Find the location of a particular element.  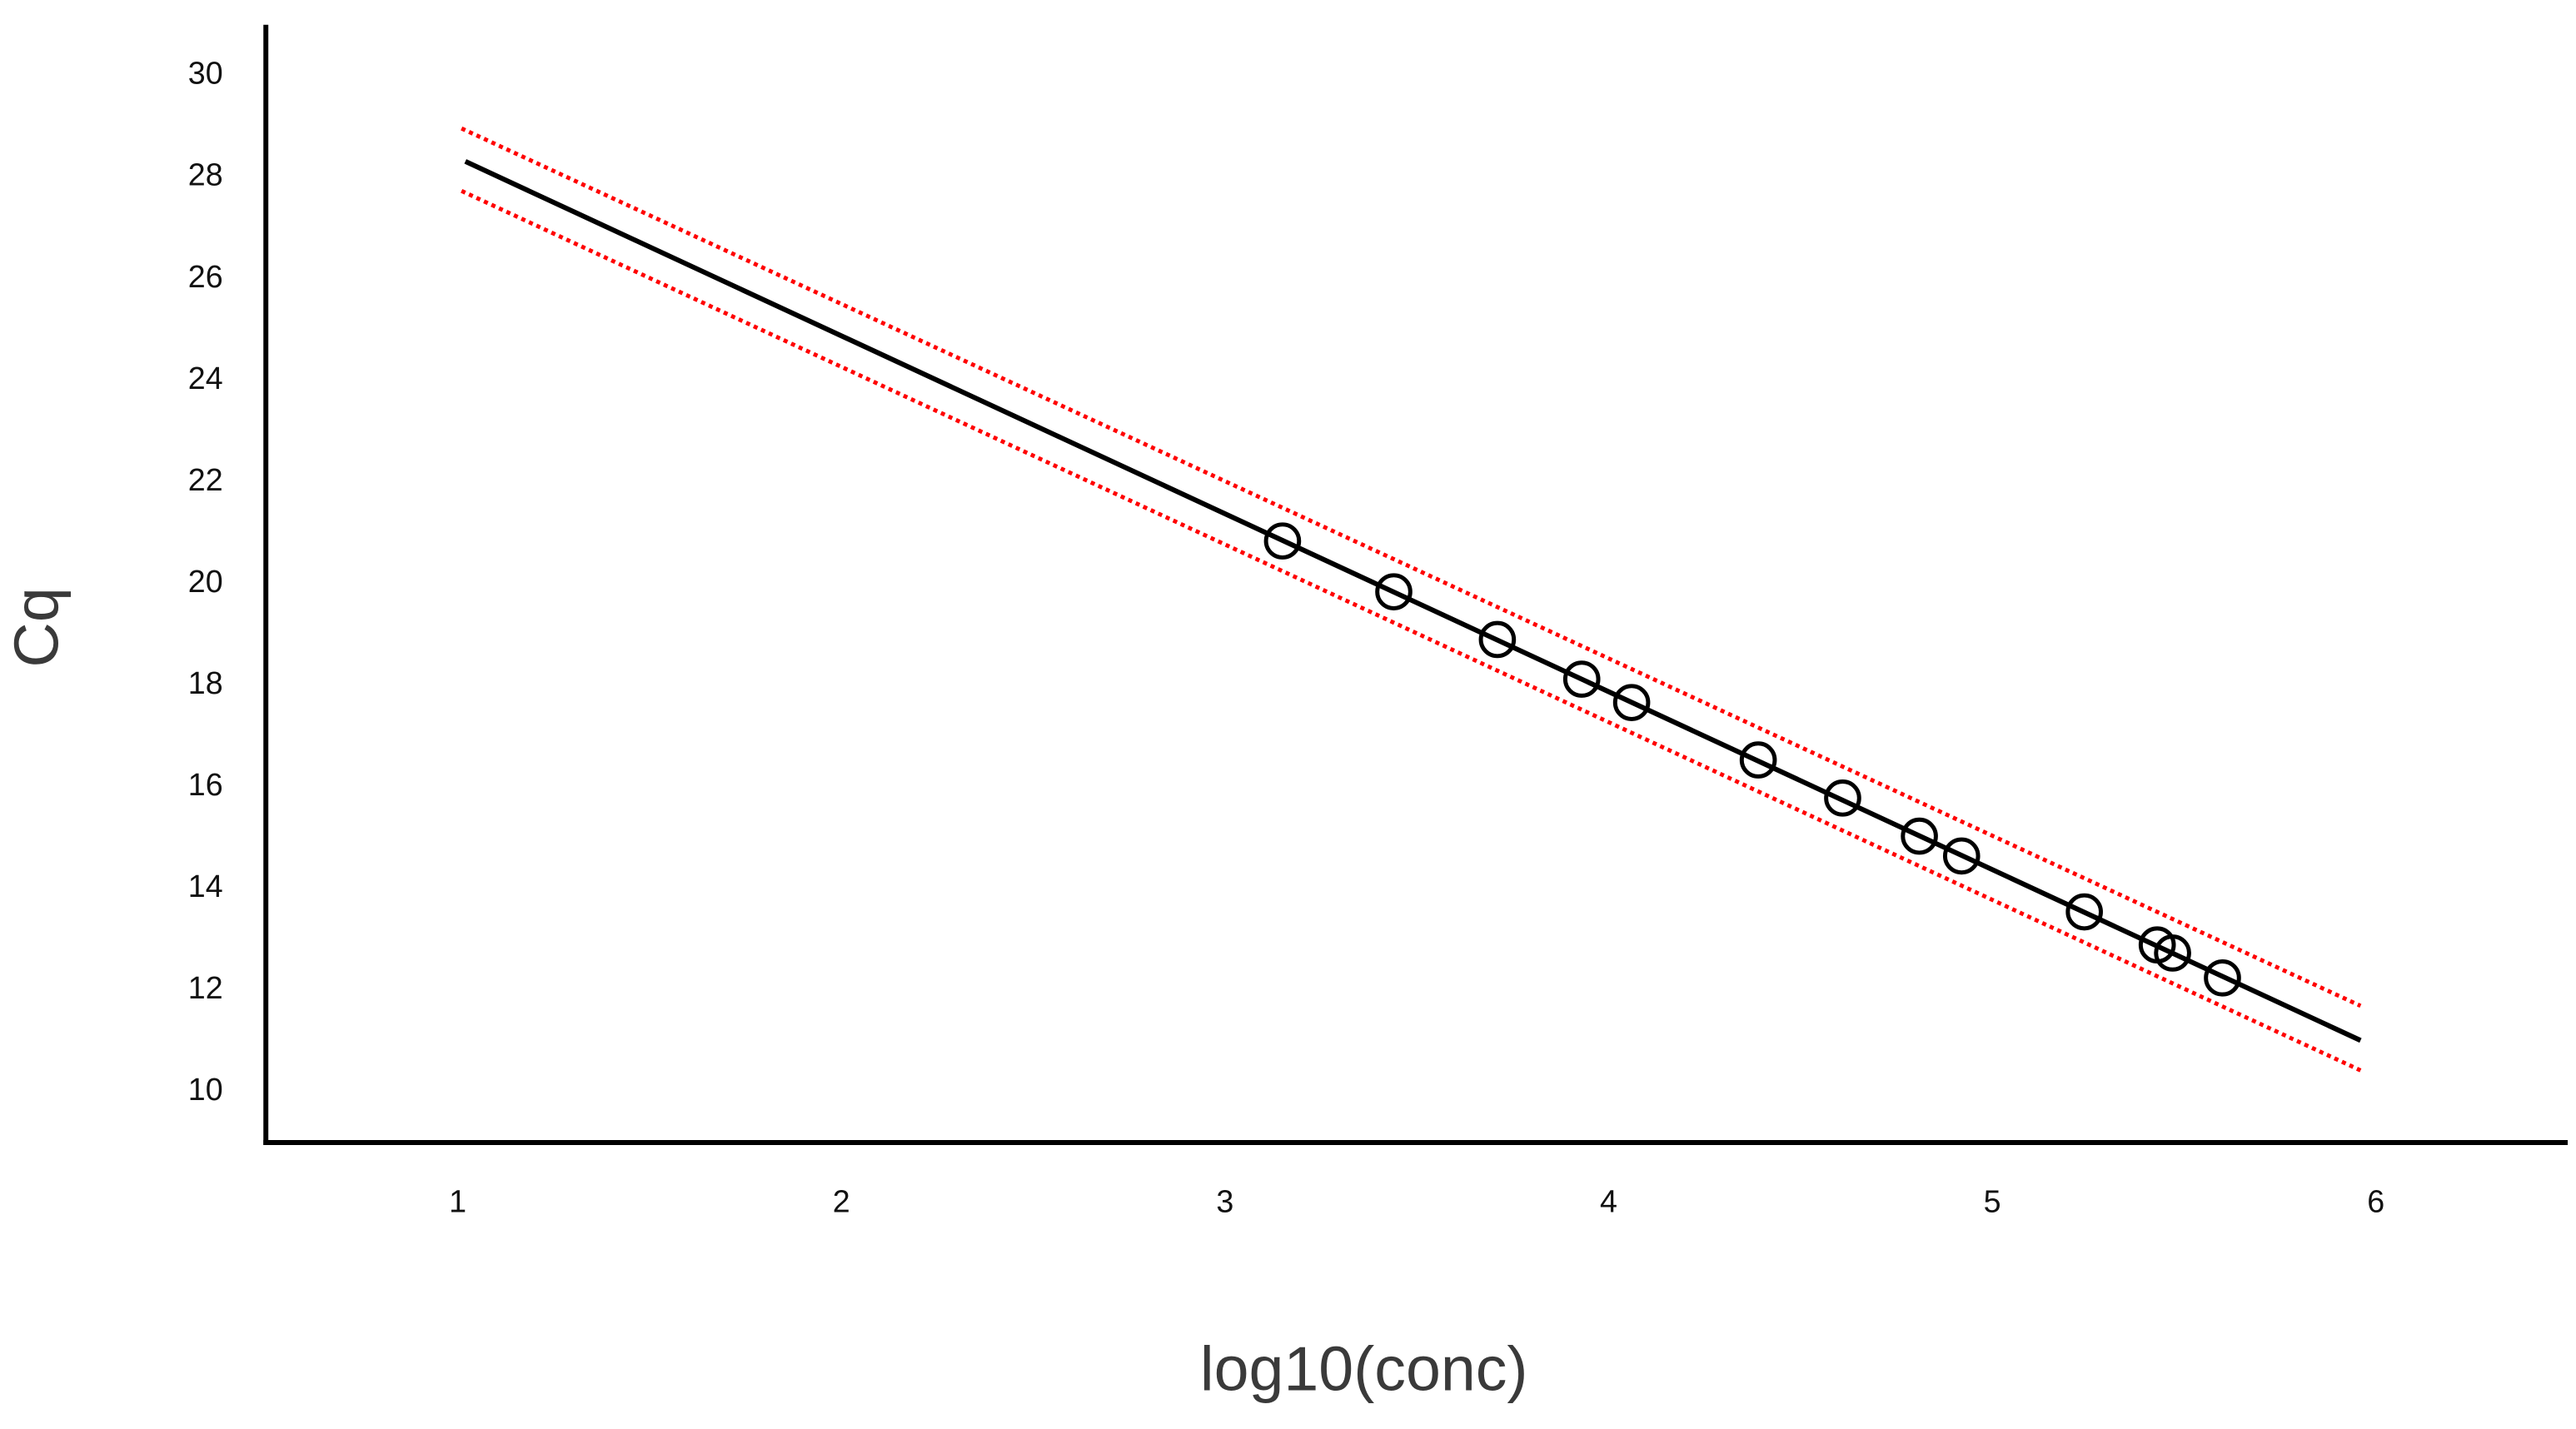

y-tick-label: 14 is located at coordinates (205, 886).